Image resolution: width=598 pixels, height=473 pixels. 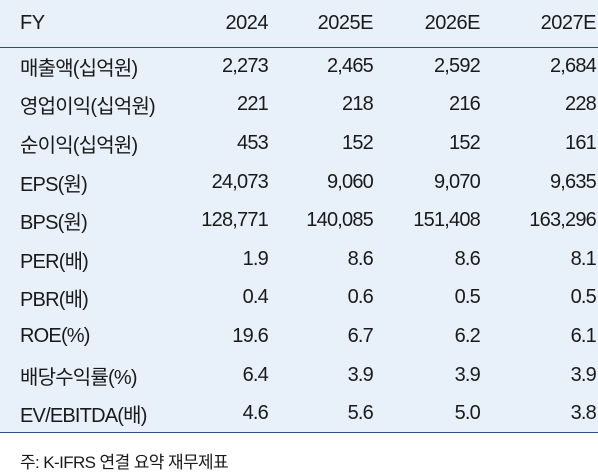 I want to click on table-row: 배당수익률(%) 6.4 3.9 3.9 3.9, so click(x=299, y=375).